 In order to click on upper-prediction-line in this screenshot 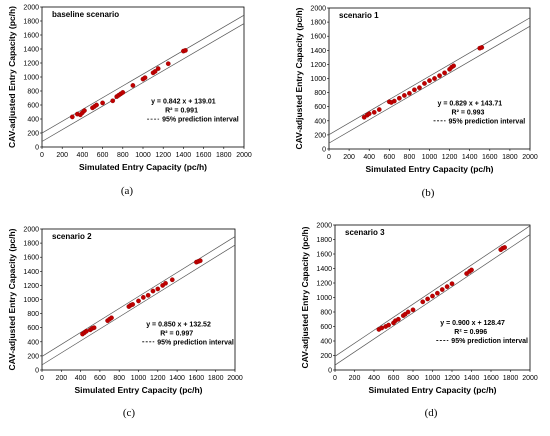, I will do `click(432, 291)`.